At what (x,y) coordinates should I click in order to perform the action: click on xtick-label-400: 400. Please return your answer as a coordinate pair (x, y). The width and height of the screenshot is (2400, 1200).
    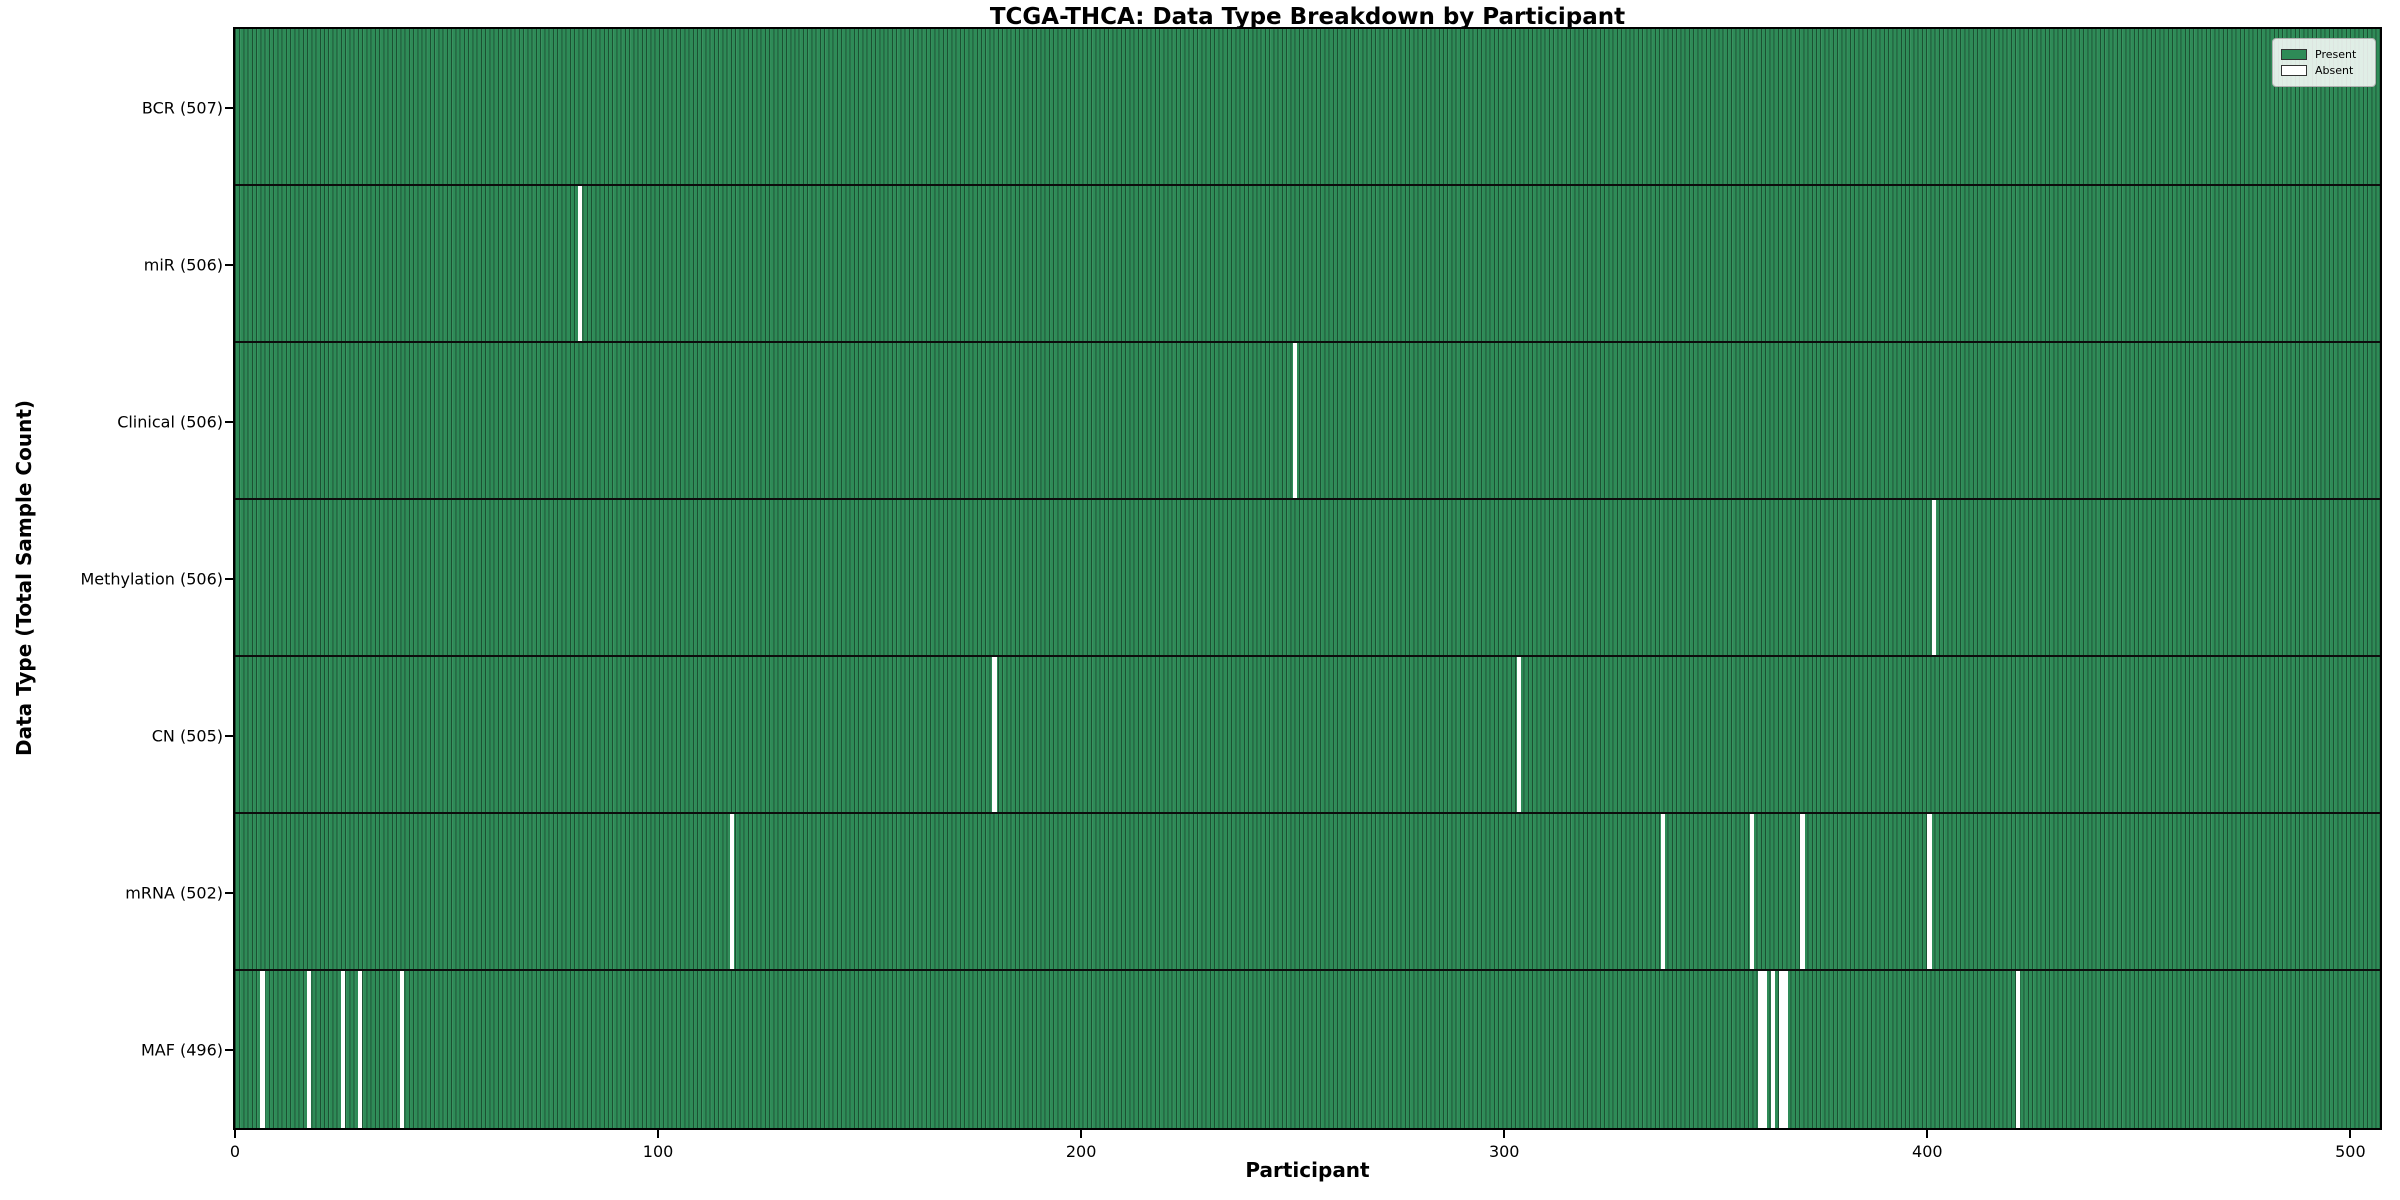
    Looking at the image, I should click on (1927, 1151).